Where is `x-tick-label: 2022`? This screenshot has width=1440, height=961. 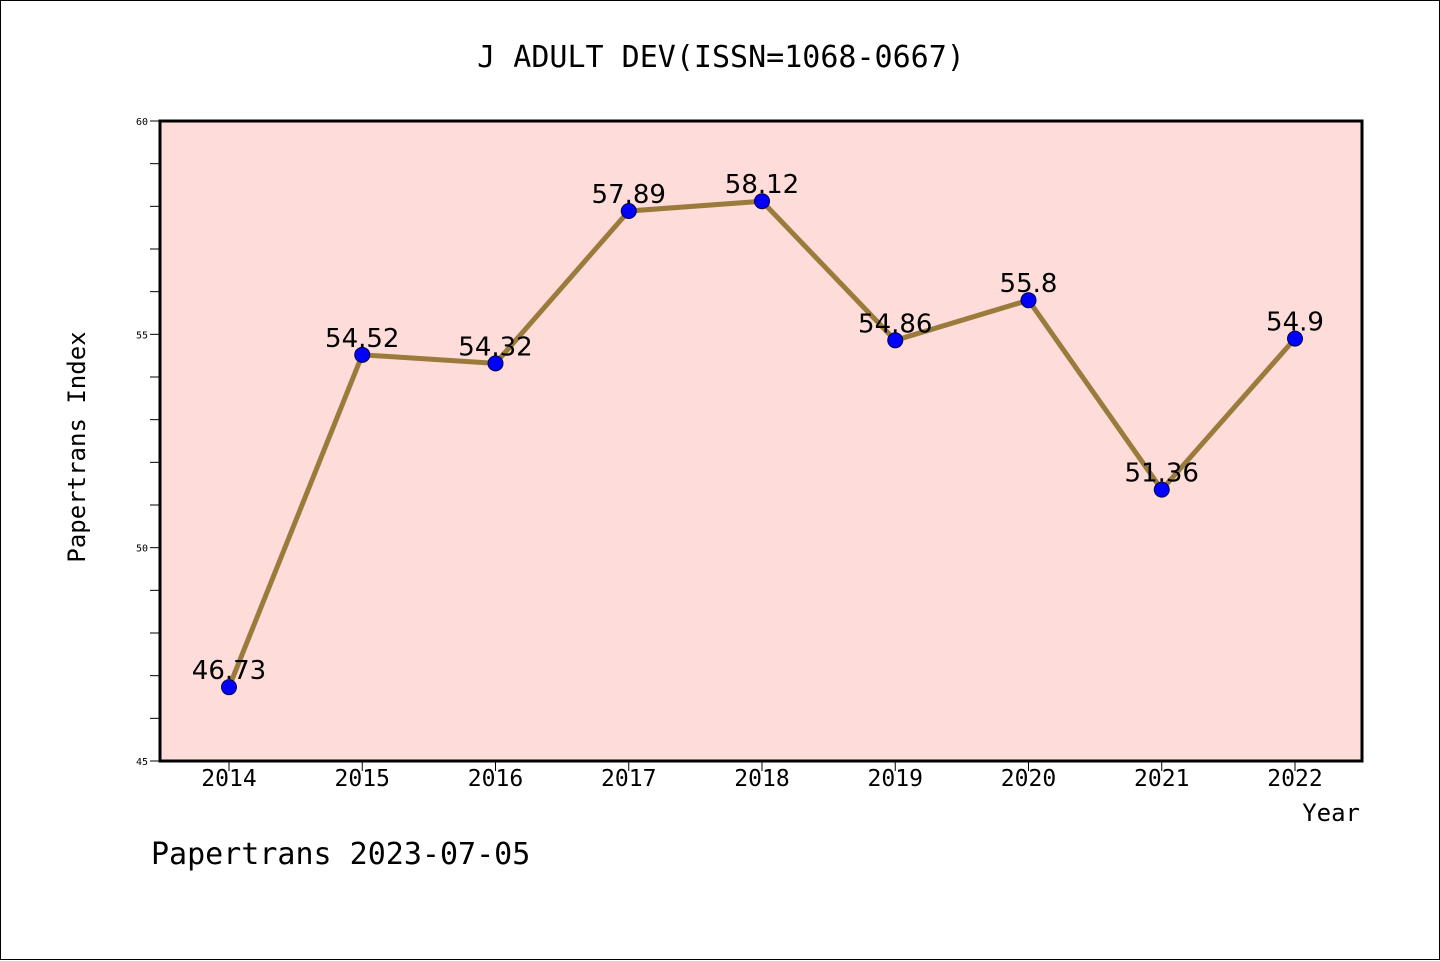
x-tick-label: 2022 is located at coordinates (1294, 779).